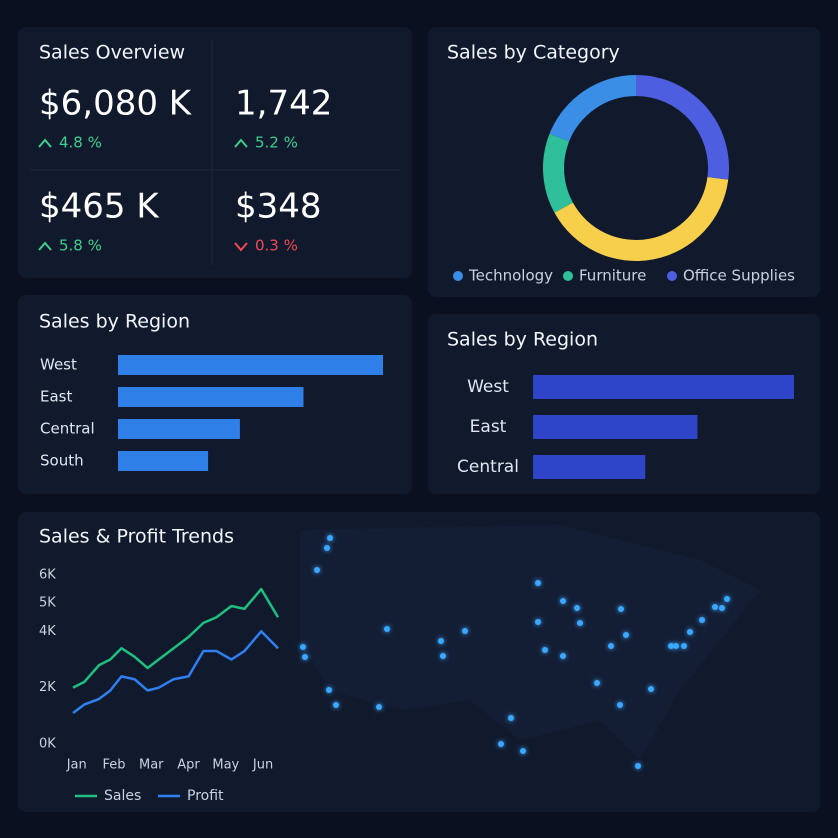 The image size is (838, 838). What do you see at coordinates (151, 765) in the screenshot?
I see `x-tick-label: Mar` at bounding box center [151, 765].